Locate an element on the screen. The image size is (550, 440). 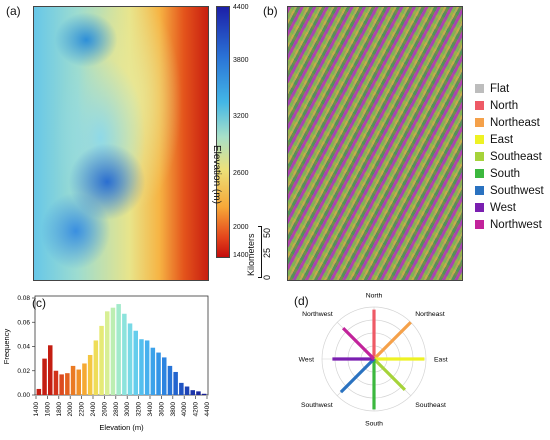
x-tick-label: 2800 is located at coordinates (116, 409).